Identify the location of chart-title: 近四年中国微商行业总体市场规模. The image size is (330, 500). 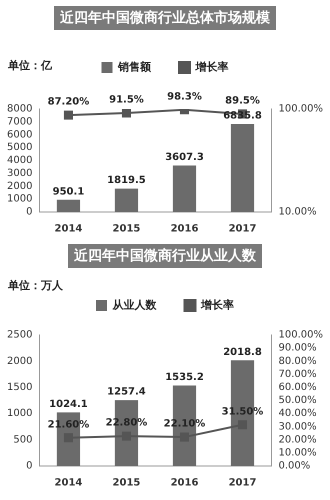
(165, 18).